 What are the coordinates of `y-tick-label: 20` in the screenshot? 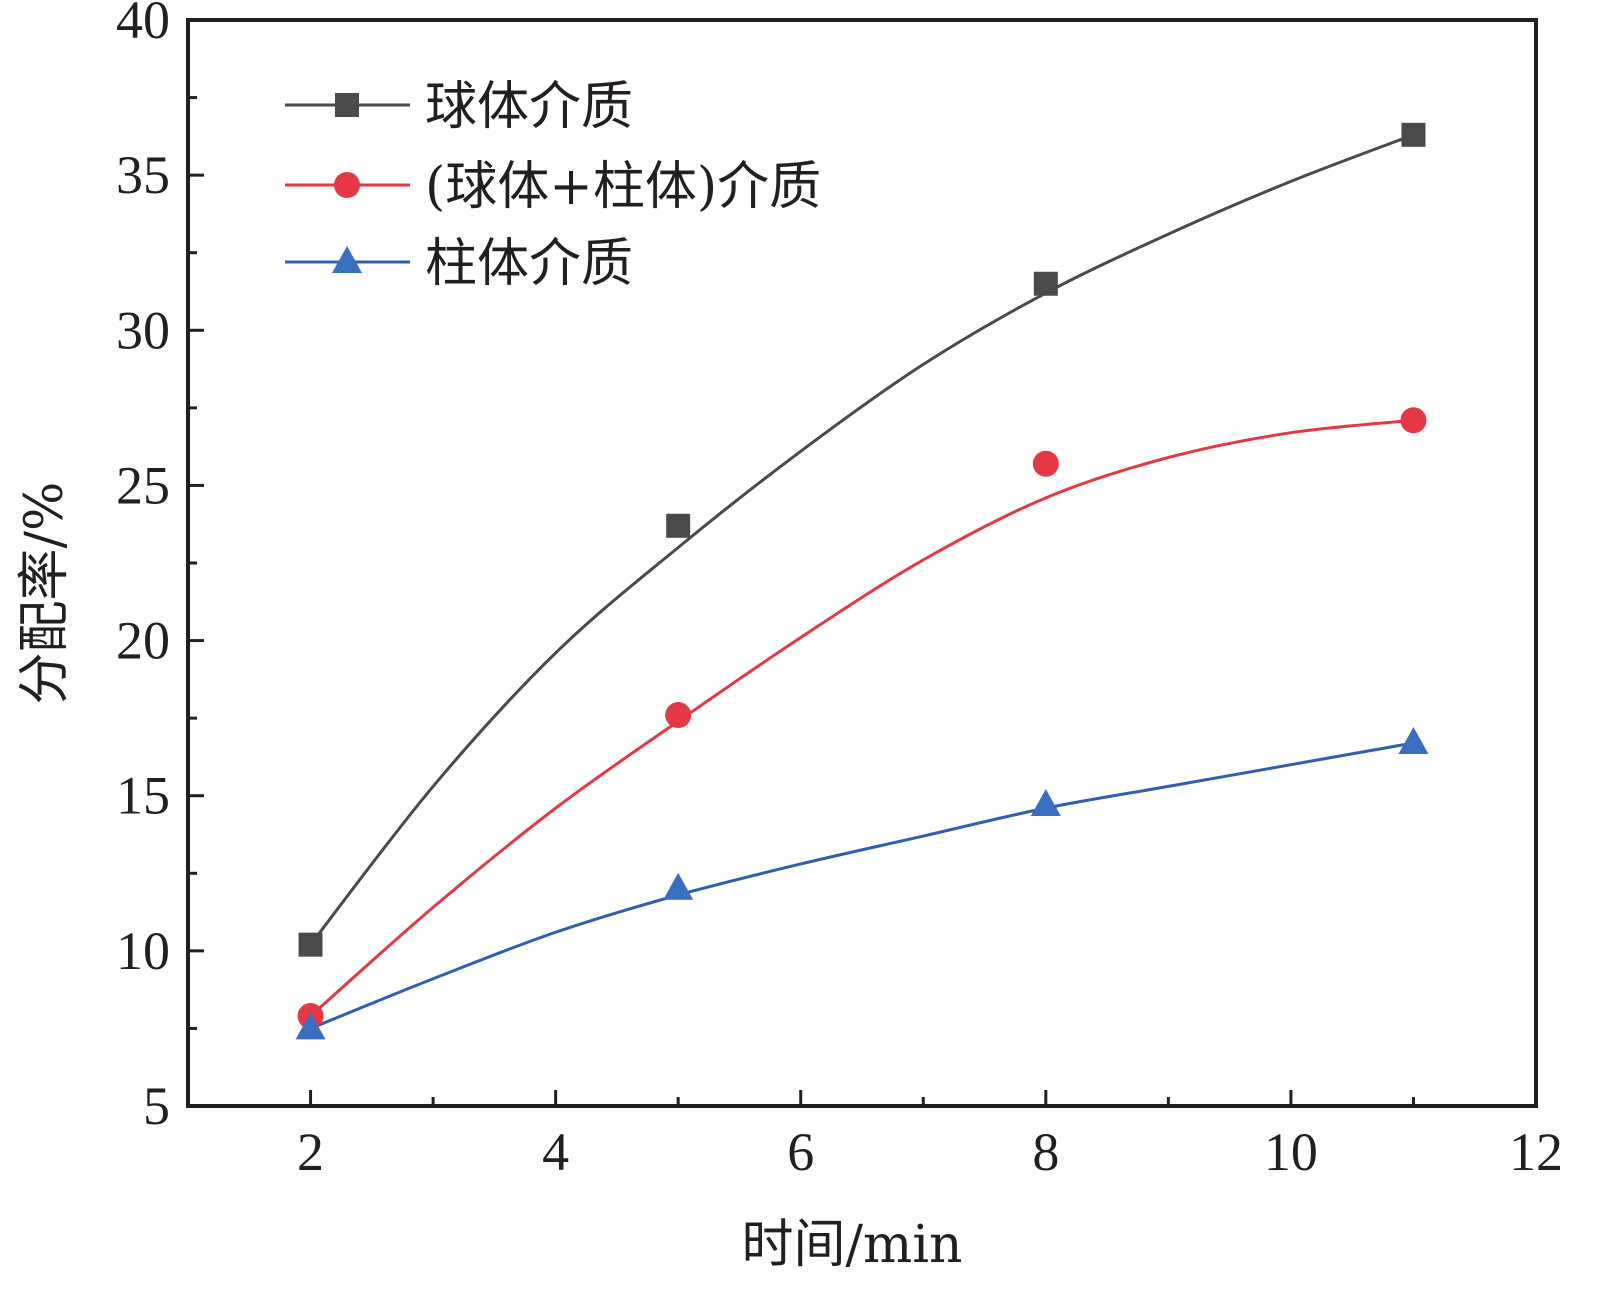 It's located at (143, 641).